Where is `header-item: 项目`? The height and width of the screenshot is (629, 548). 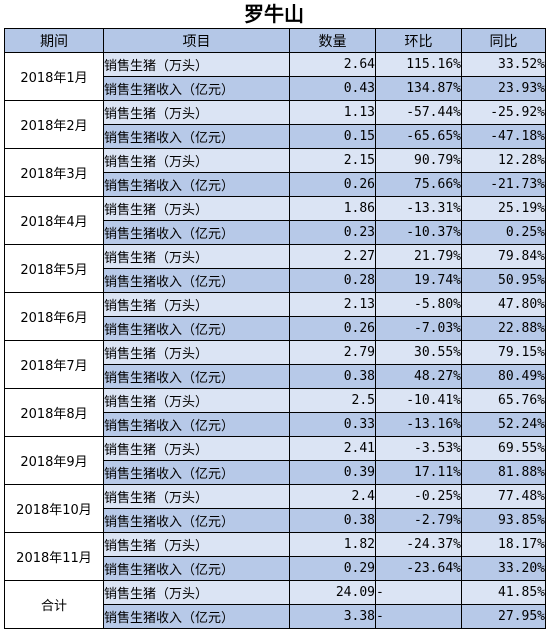
header-item: 项目 is located at coordinates (196, 40).